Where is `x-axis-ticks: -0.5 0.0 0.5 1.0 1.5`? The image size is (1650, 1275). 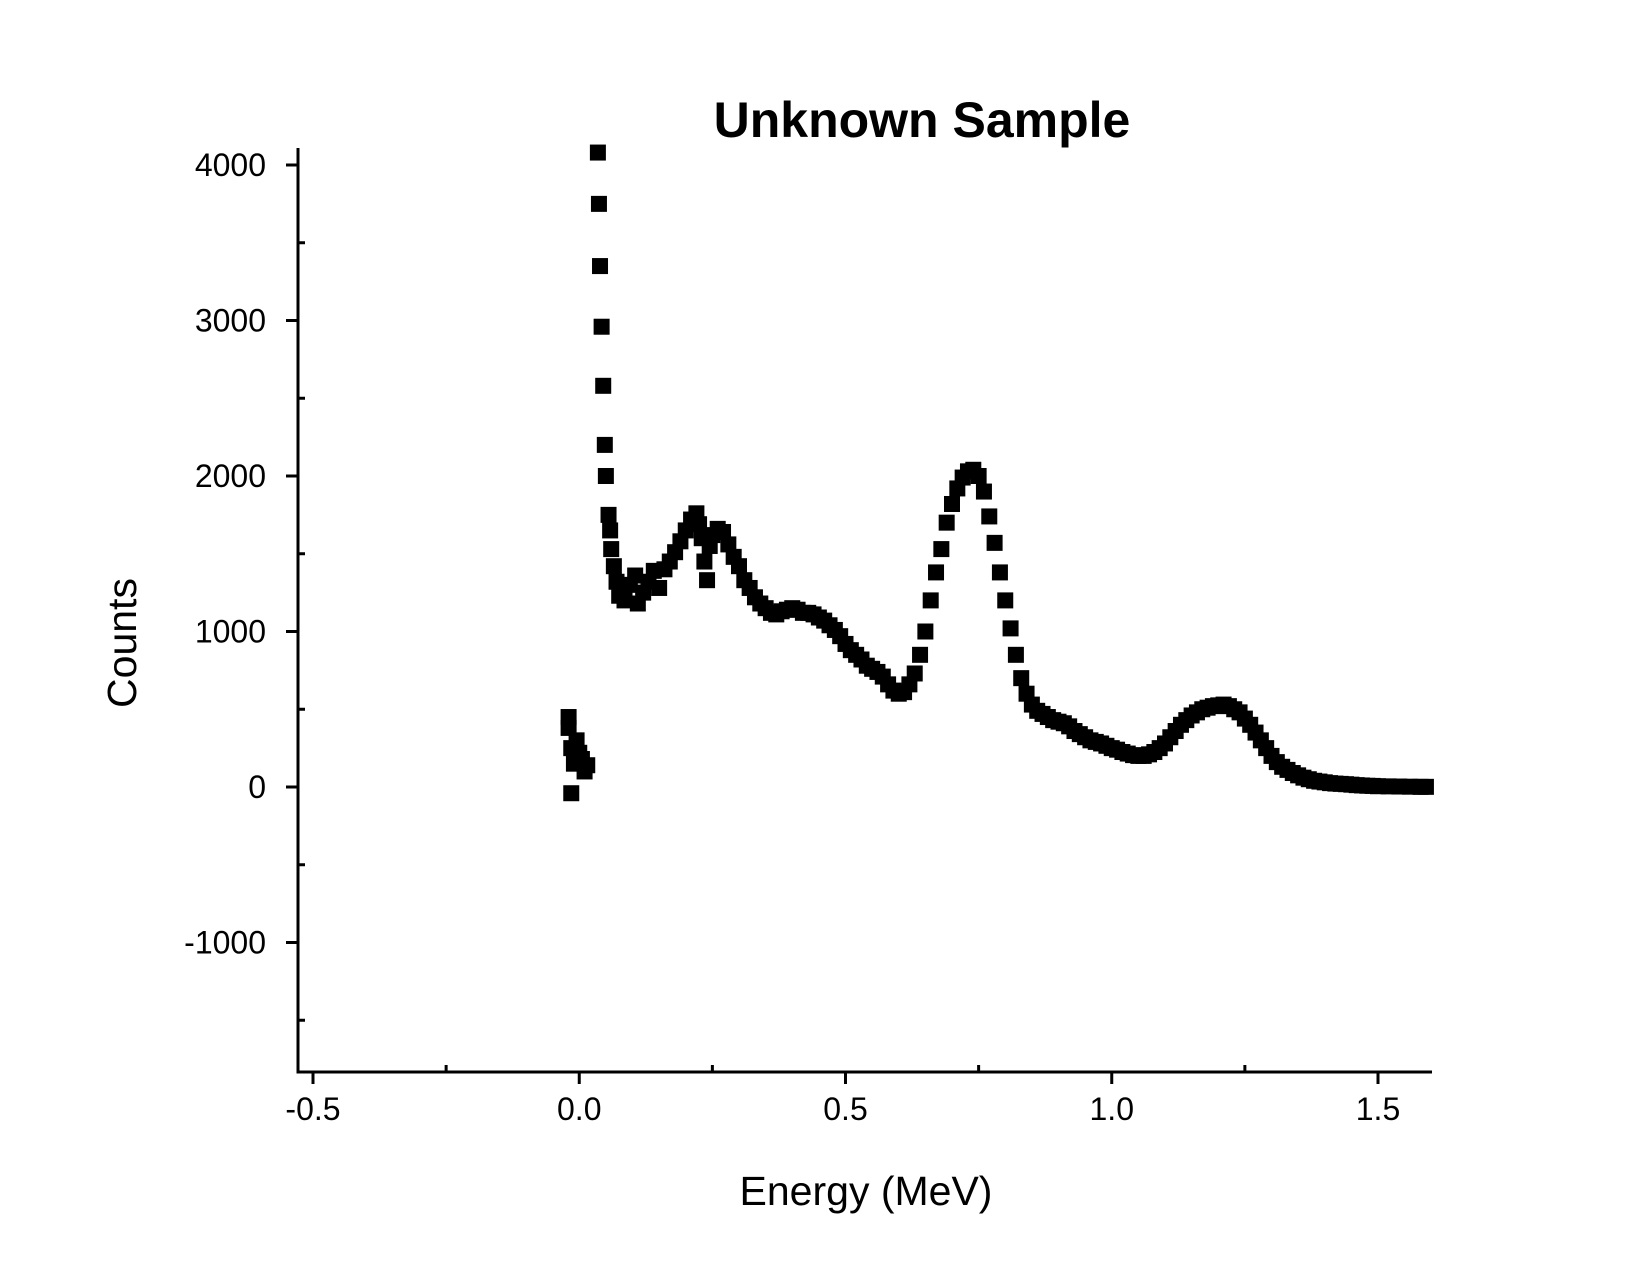
x-axis-ticks: -0.5 0.0 0.5 1.0 1.5 is located at coordinates (842, 1096).